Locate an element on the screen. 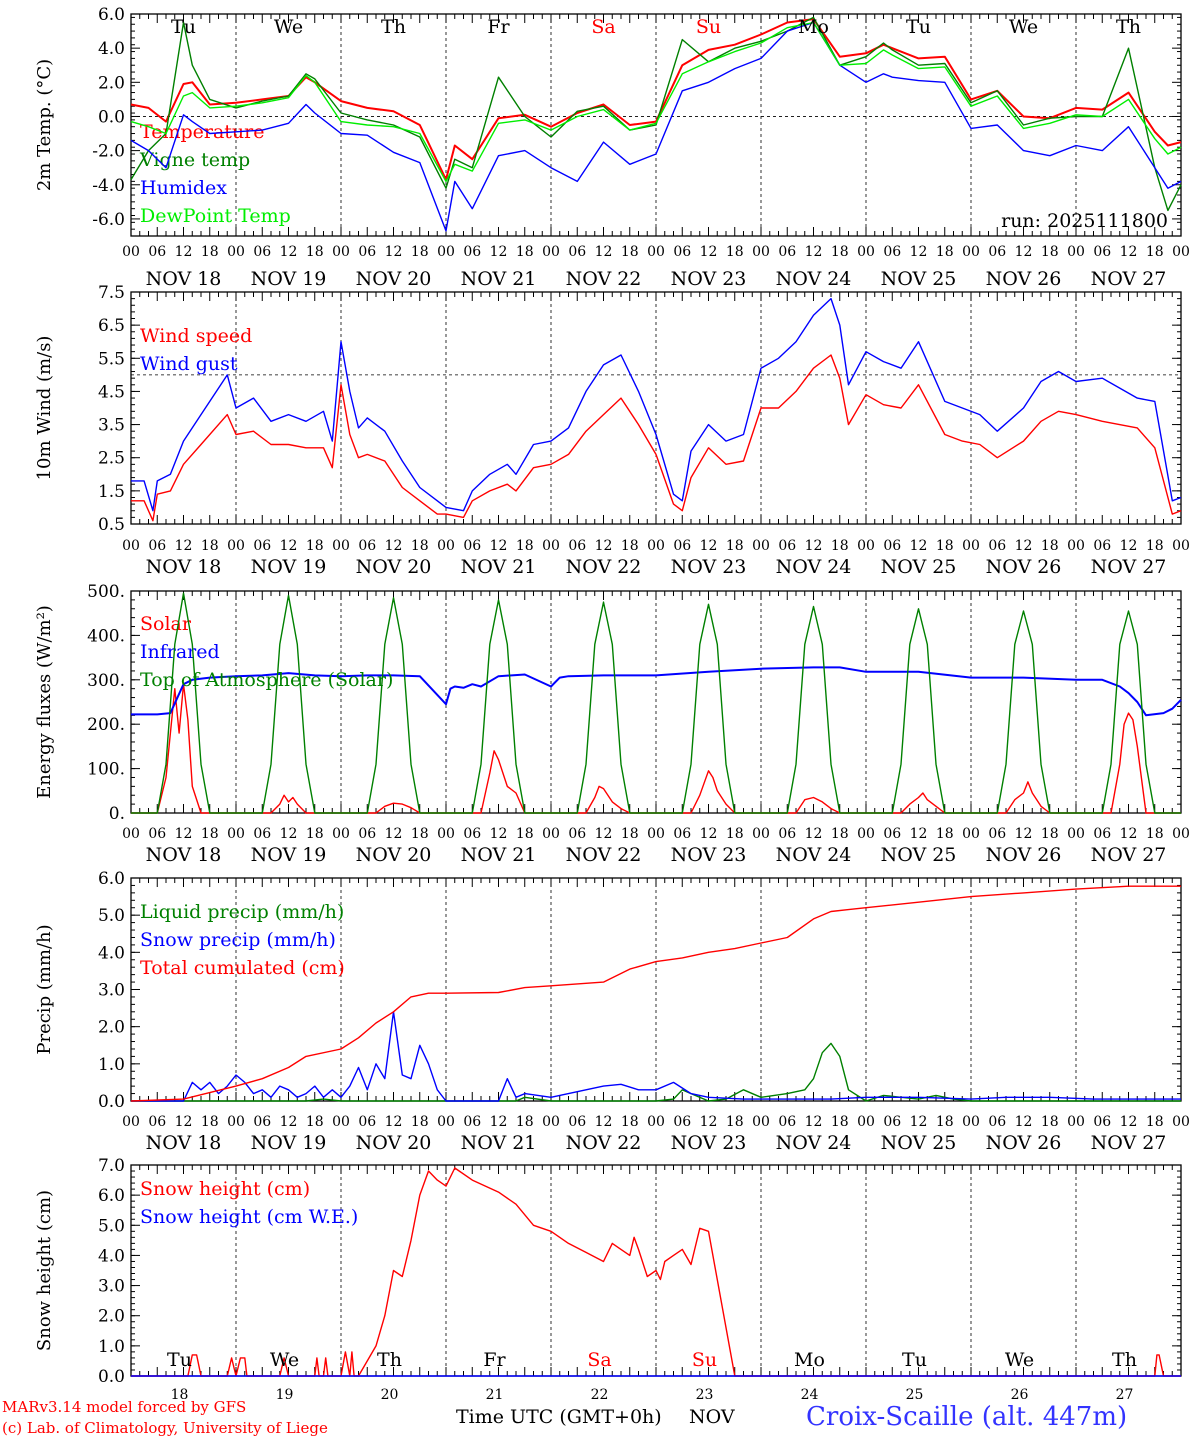 This screenshot has width=1194, height=1440. legend-entry: Liquid precip (mm/h) is located at coordinates (242, 912).